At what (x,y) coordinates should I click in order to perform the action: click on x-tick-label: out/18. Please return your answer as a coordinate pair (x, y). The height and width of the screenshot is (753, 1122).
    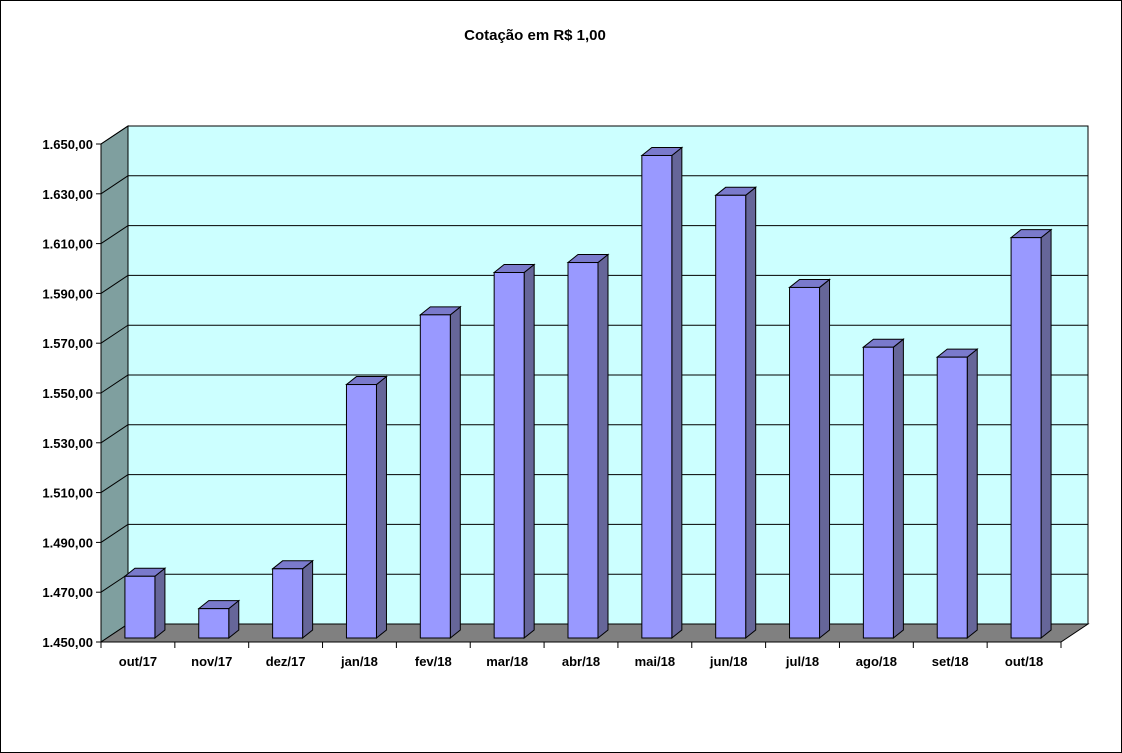
    Looking at the image, I should click on (1024, 661).